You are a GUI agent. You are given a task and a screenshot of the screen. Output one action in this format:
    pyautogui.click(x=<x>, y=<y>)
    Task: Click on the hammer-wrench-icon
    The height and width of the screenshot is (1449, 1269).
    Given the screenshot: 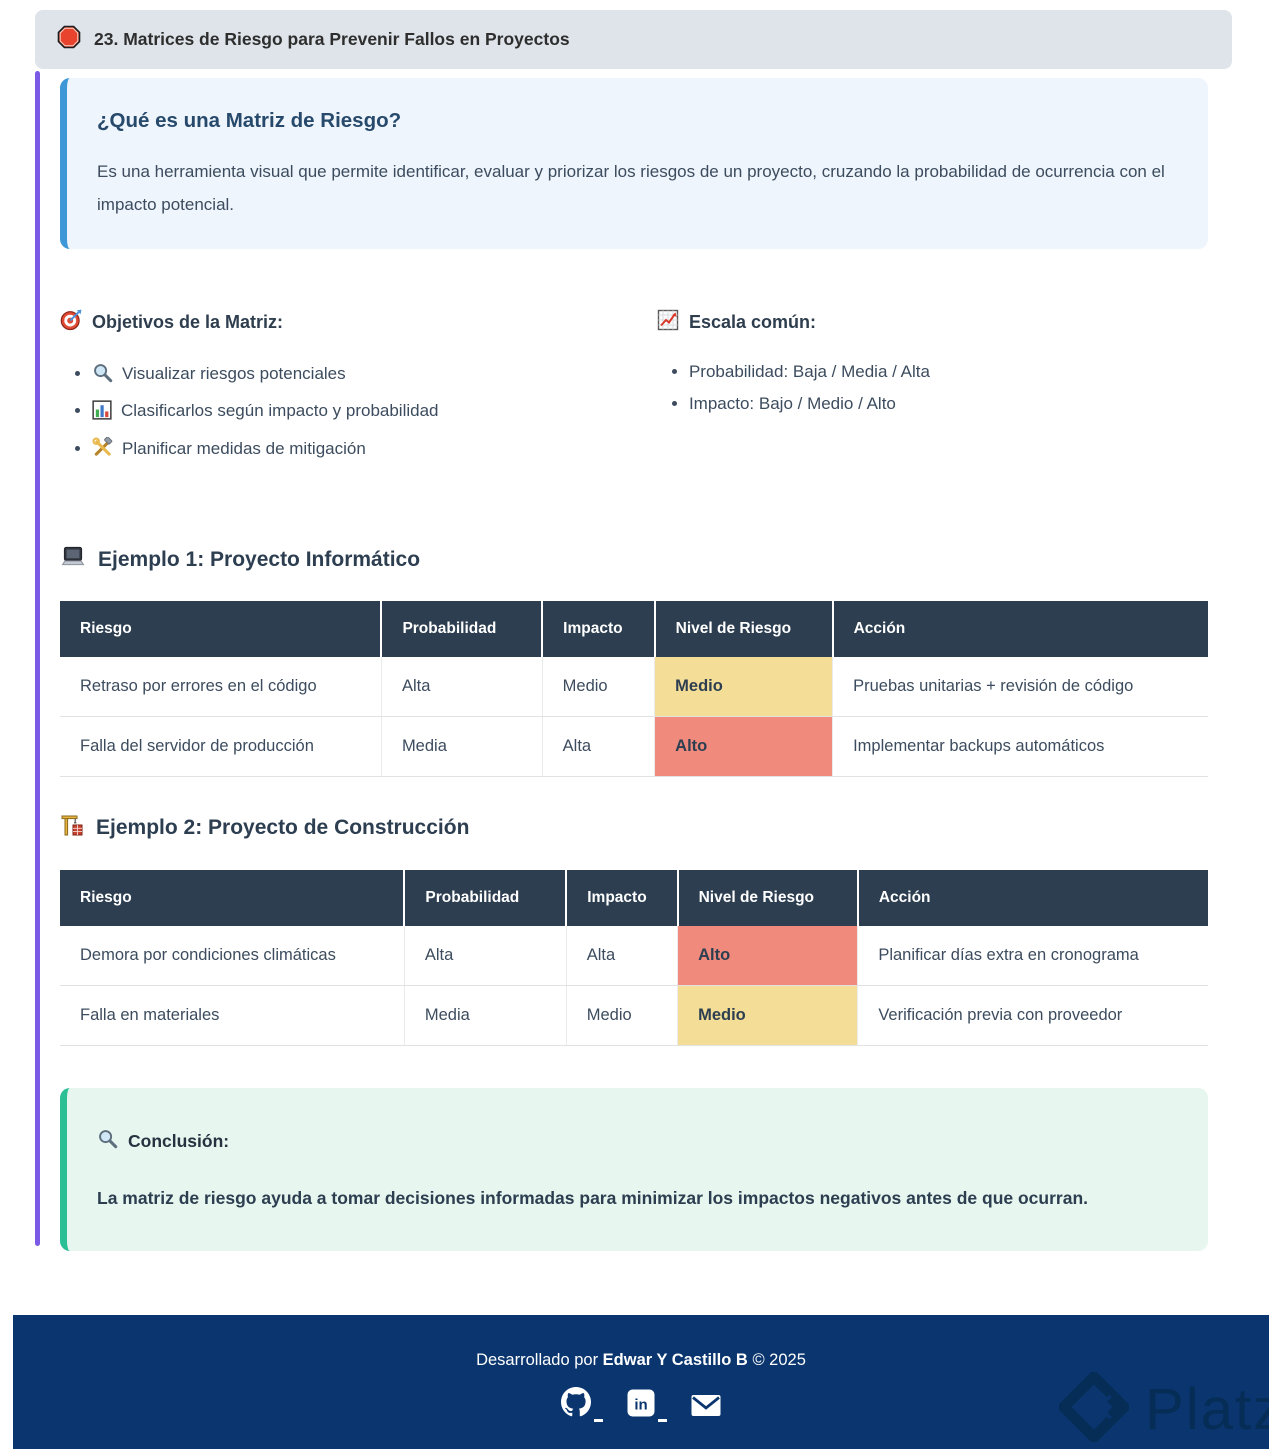 What is the action you would take?
    pyautogui.click(x=102, y=449)
    